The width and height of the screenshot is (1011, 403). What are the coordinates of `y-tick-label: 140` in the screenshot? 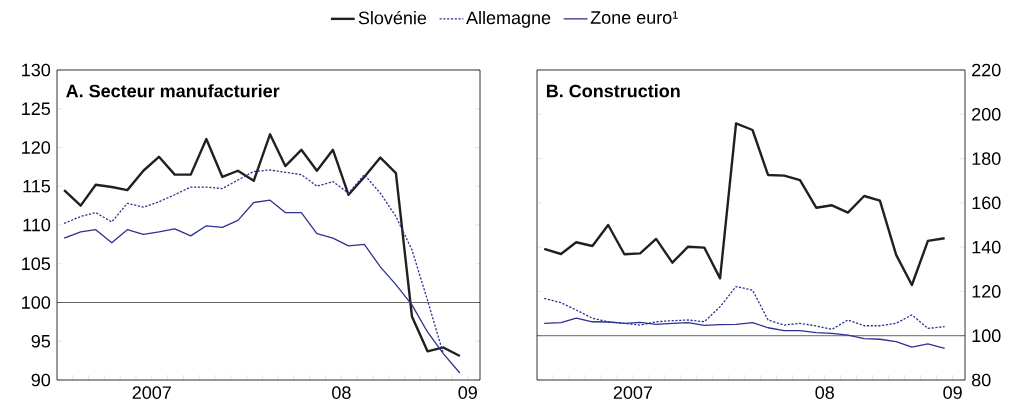 It's located at (986, 247).